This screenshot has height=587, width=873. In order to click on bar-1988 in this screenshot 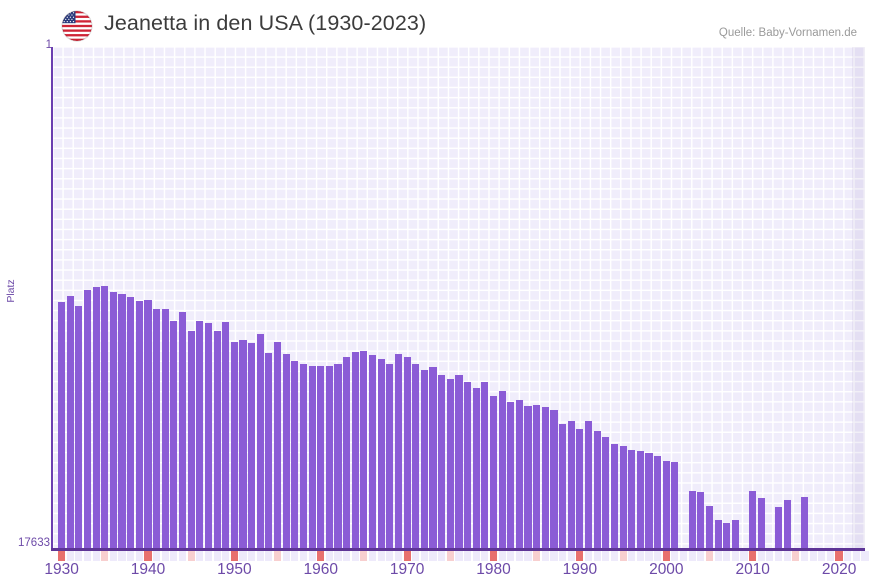, I will do `click(563, 486)`.